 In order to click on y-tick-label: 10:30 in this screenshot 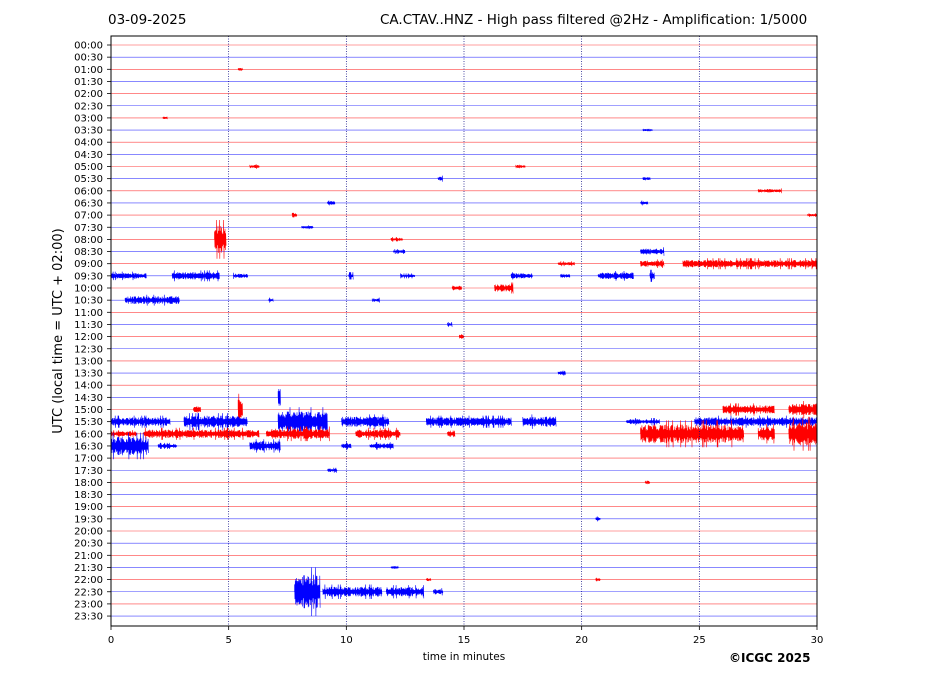, I will do `click(88, 301)`.